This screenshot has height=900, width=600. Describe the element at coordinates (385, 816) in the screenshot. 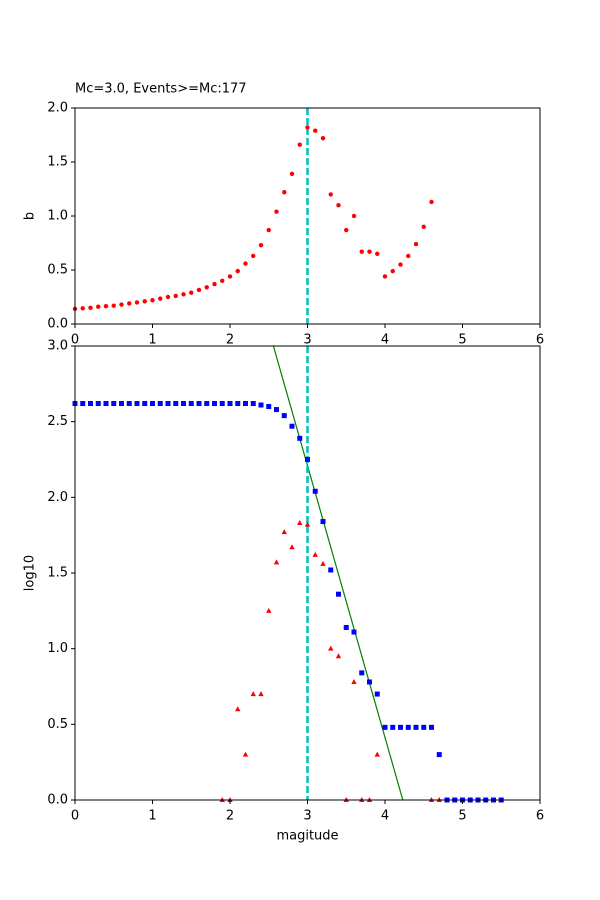

I see `x-tick-label: 4` at that location.